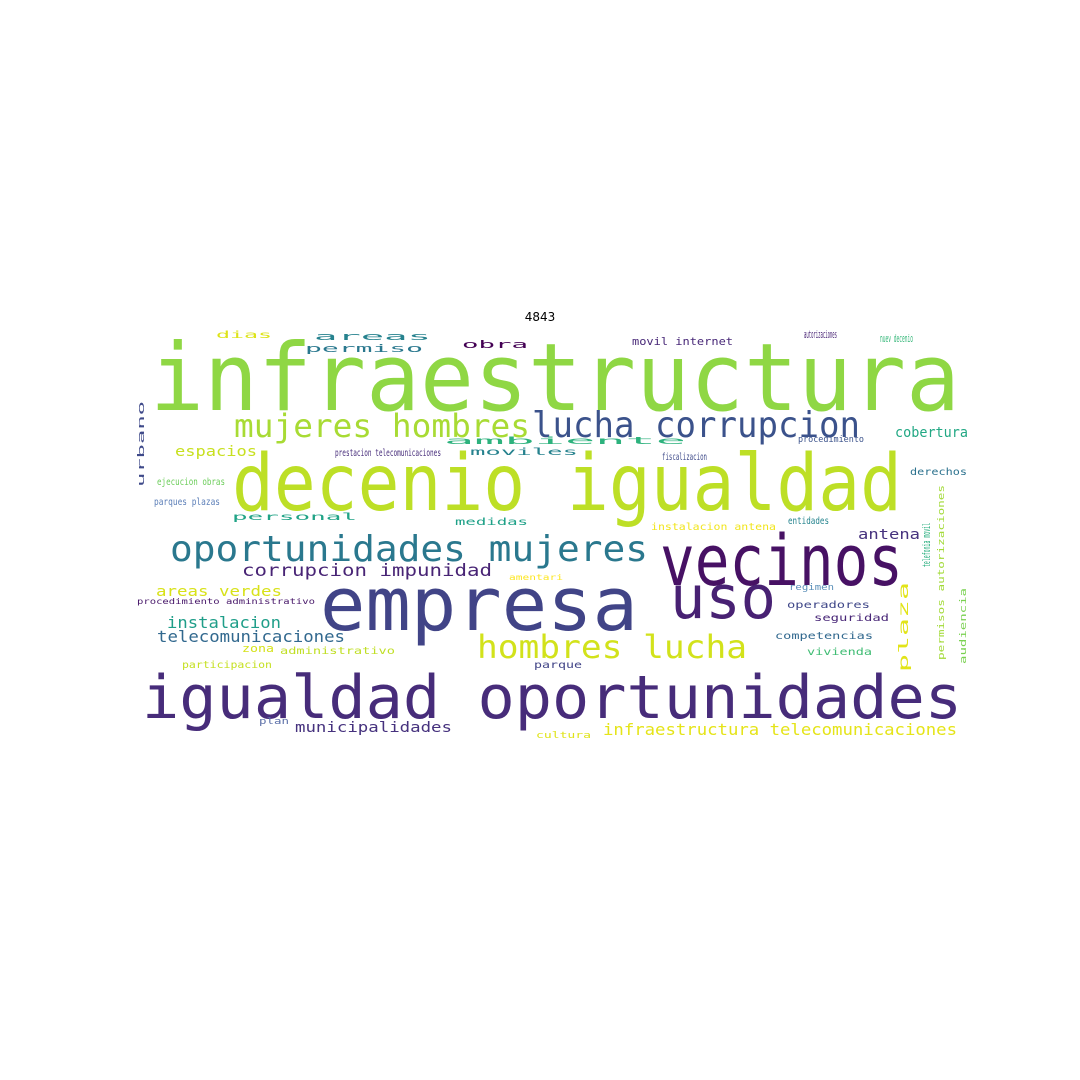 The width and height of the screenshot is (1080, 1080). I want to click on word-autorizaciones: permiso, so click(364, 348).